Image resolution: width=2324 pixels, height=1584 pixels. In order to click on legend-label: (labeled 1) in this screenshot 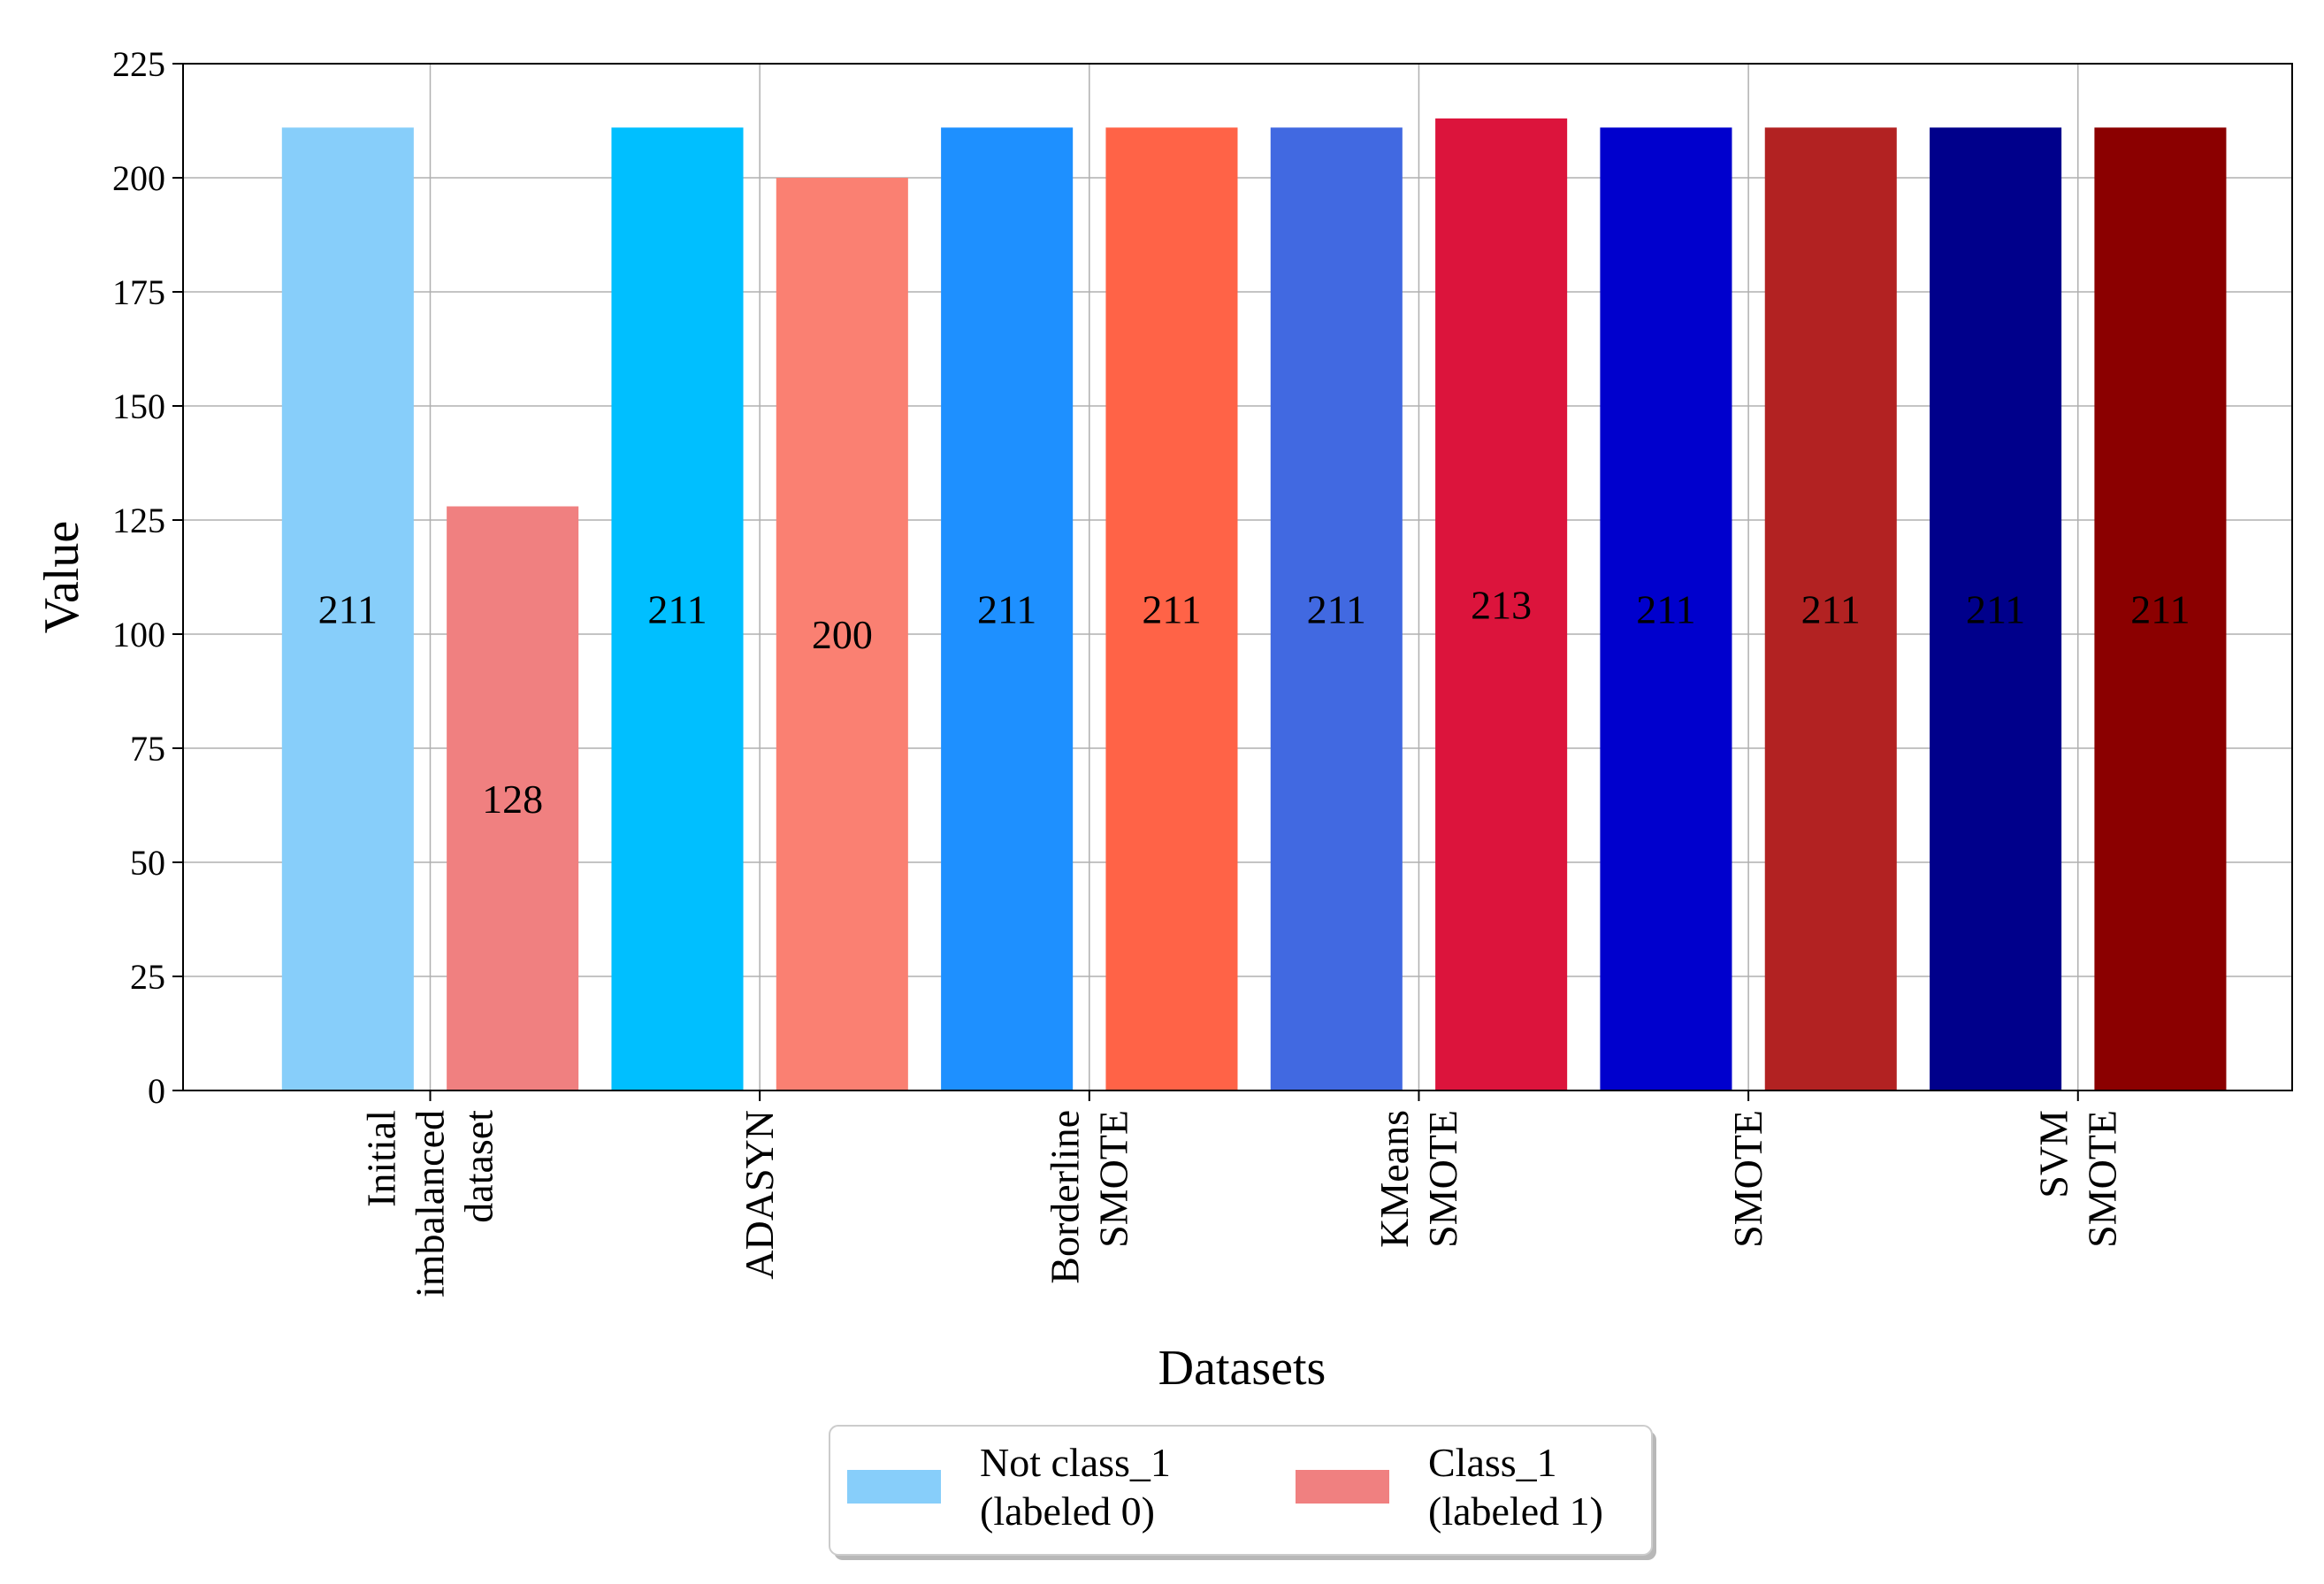, I will do `click(1515, 1511)`.